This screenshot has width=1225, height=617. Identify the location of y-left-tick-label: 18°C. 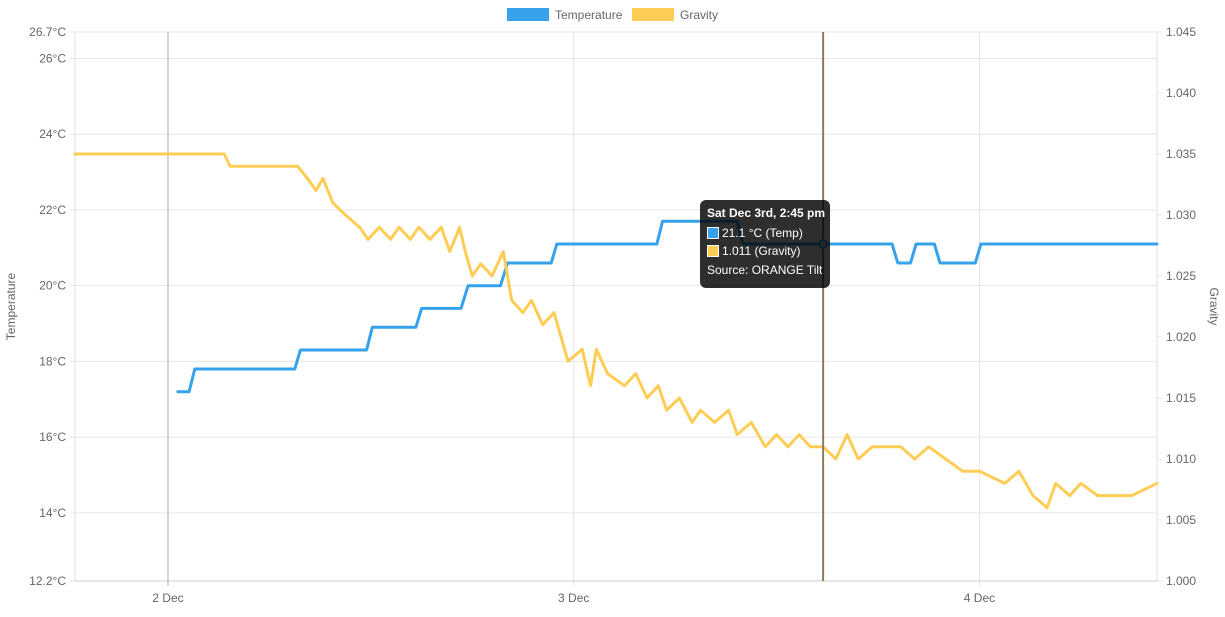
(52, 361).